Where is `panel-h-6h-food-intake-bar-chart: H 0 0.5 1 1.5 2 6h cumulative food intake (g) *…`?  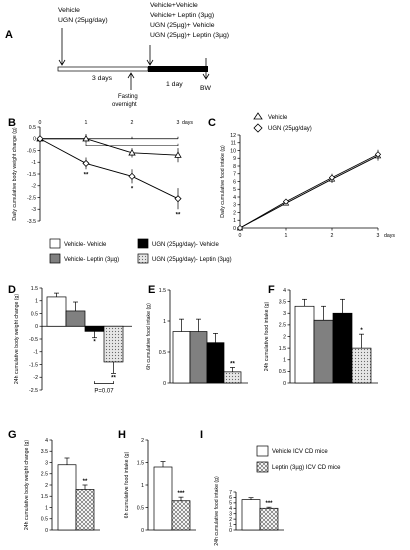
panel-h-6h-food-intake-bar-chart: H 0 0.5 1 1.5 2 6h cumulative food intake (g) *… is located at coordinates (157, 481).